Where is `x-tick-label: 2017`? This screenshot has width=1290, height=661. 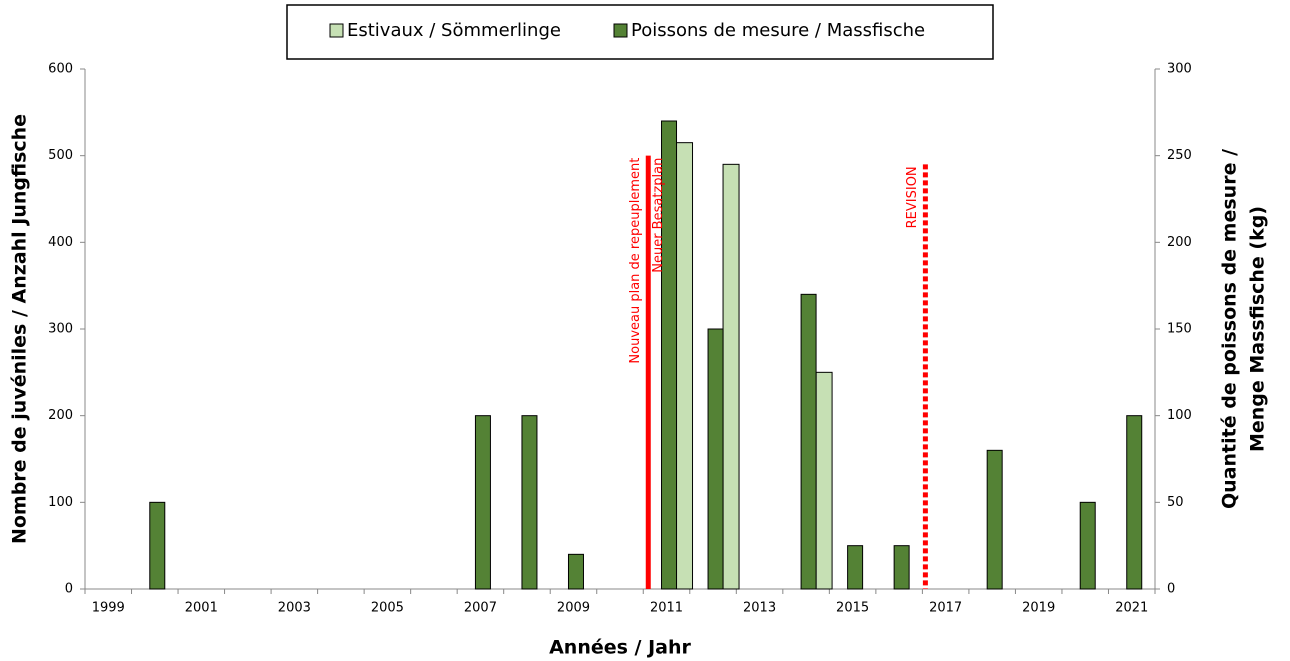
x-tick-label: 2017 is located at coordinates (945, 608).